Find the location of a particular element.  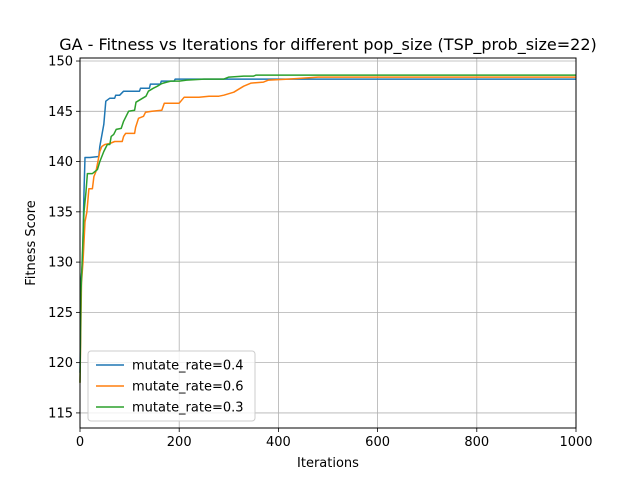

y-tick-label: 140 is located at coordinates (60, 162).